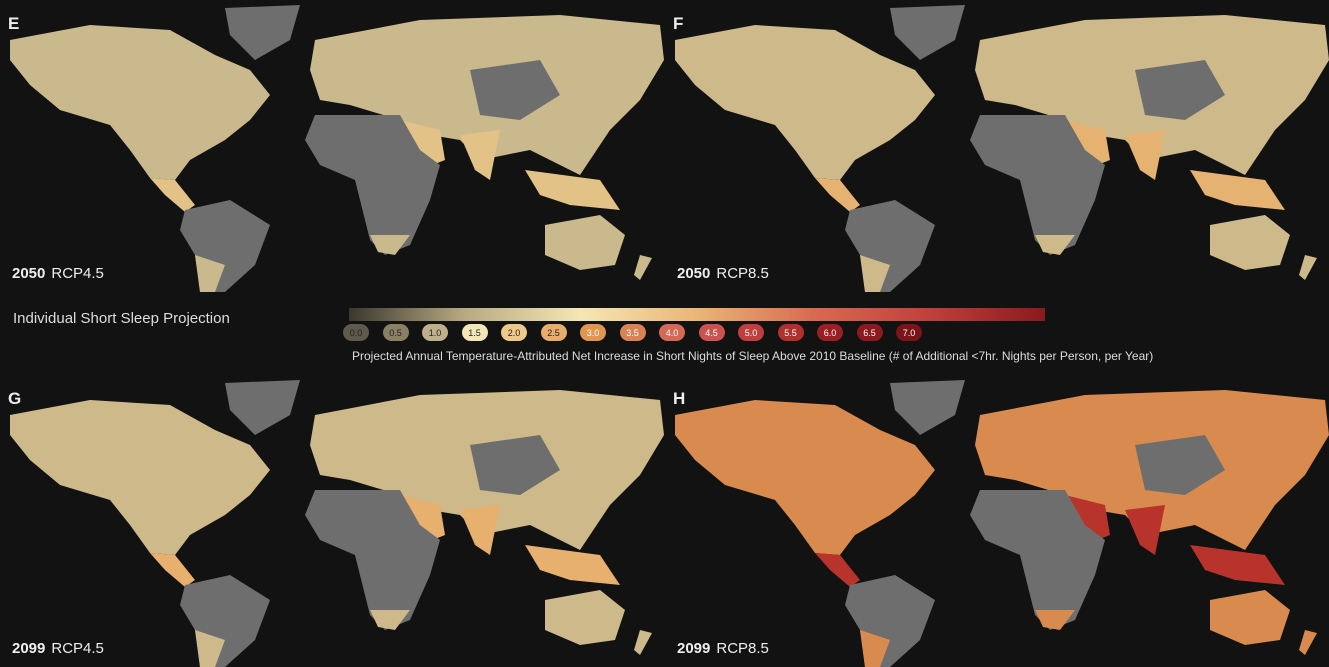 This screenshot has width=1329, height=667. I want to click on panel-caption: 2099 RCP4.5, so click(58, 648).